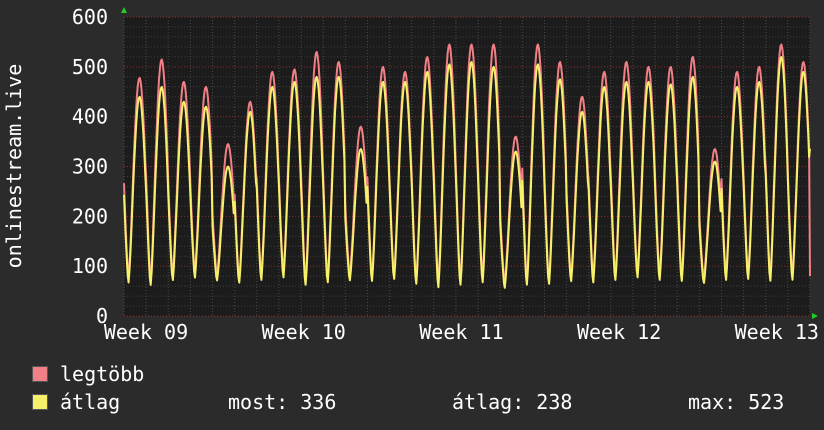 Image resolution: width=824 pixels, height=430 pixels. What do you see at coordinates (102, 316) in the screenshot?
I see `y-tick-label: 0` at bounding box center [102, 316].